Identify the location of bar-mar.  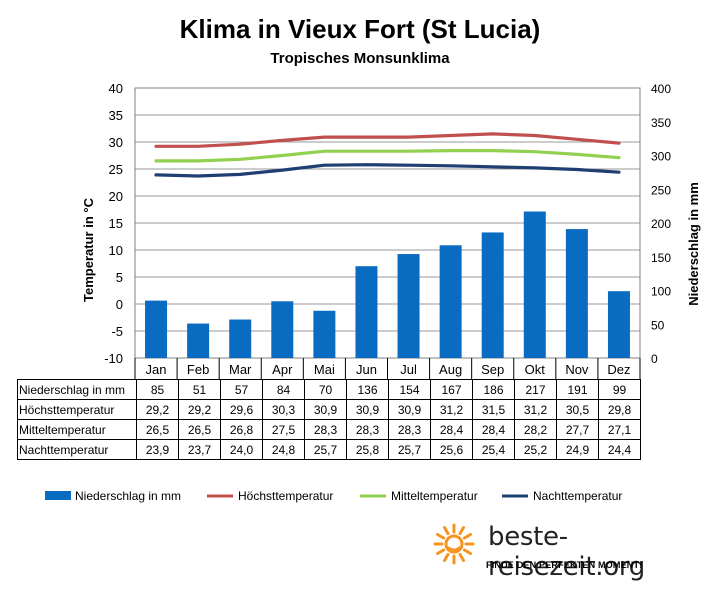
(240, 338).